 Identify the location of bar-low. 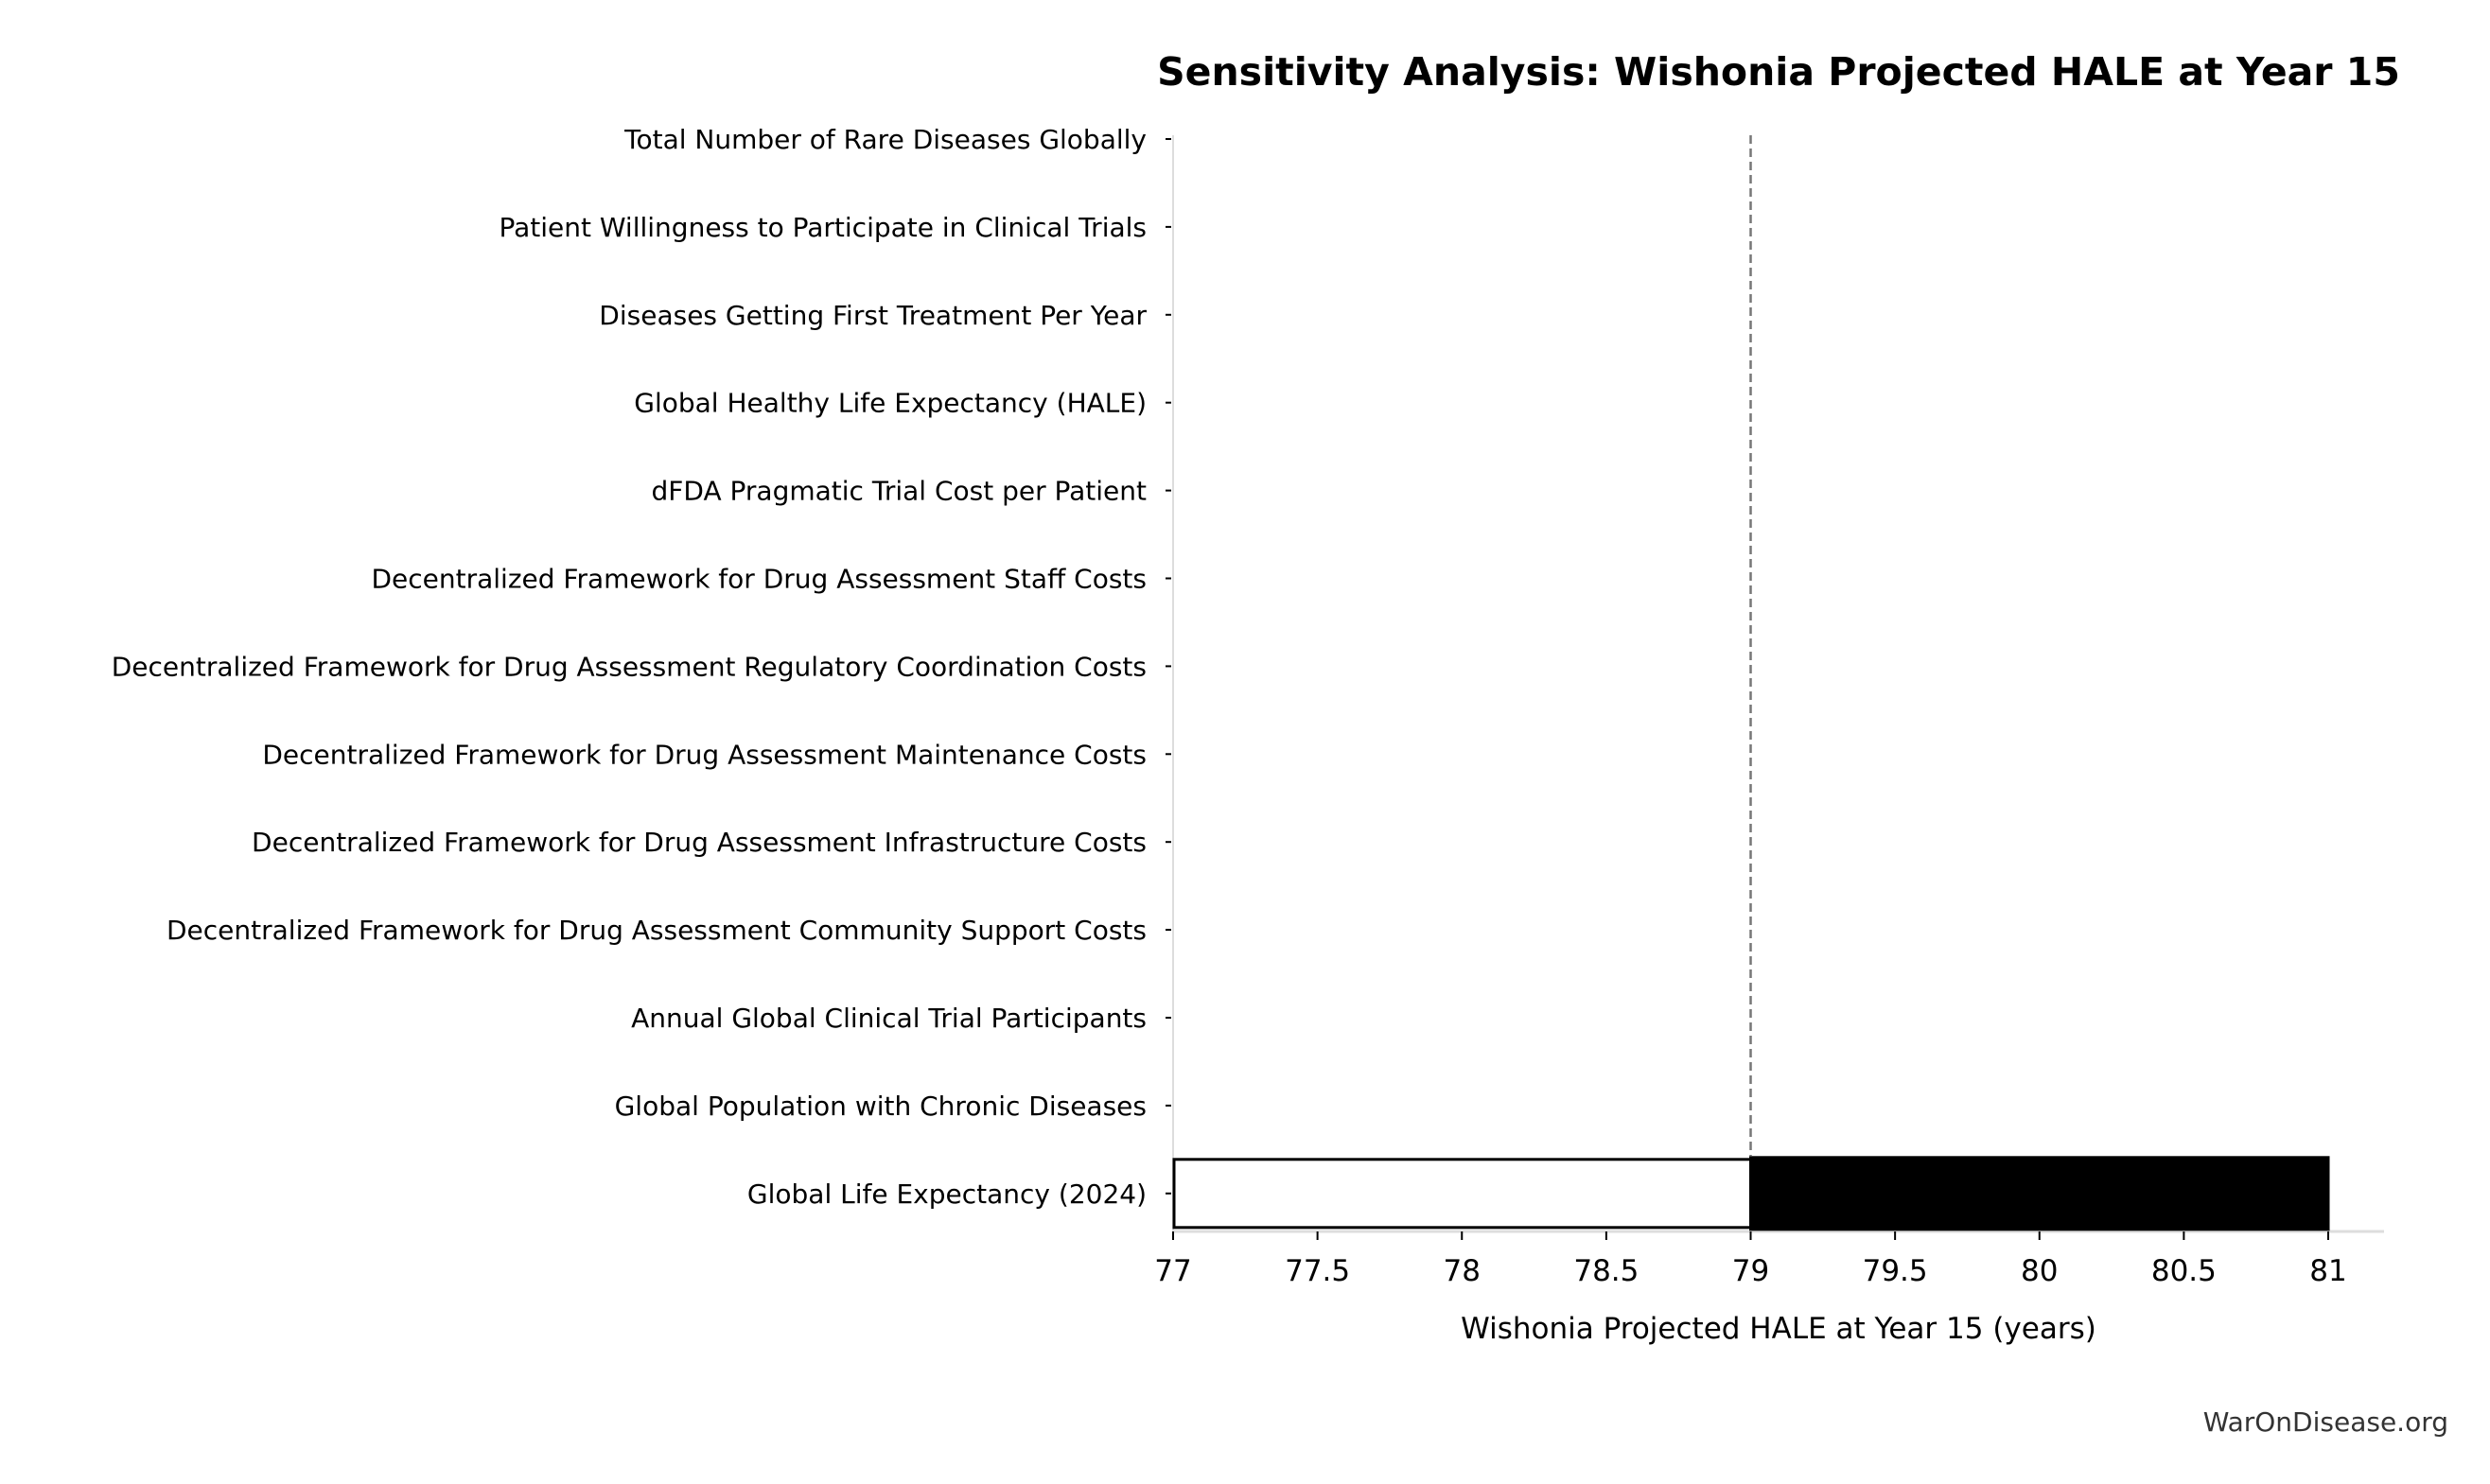
(1462, 1194).